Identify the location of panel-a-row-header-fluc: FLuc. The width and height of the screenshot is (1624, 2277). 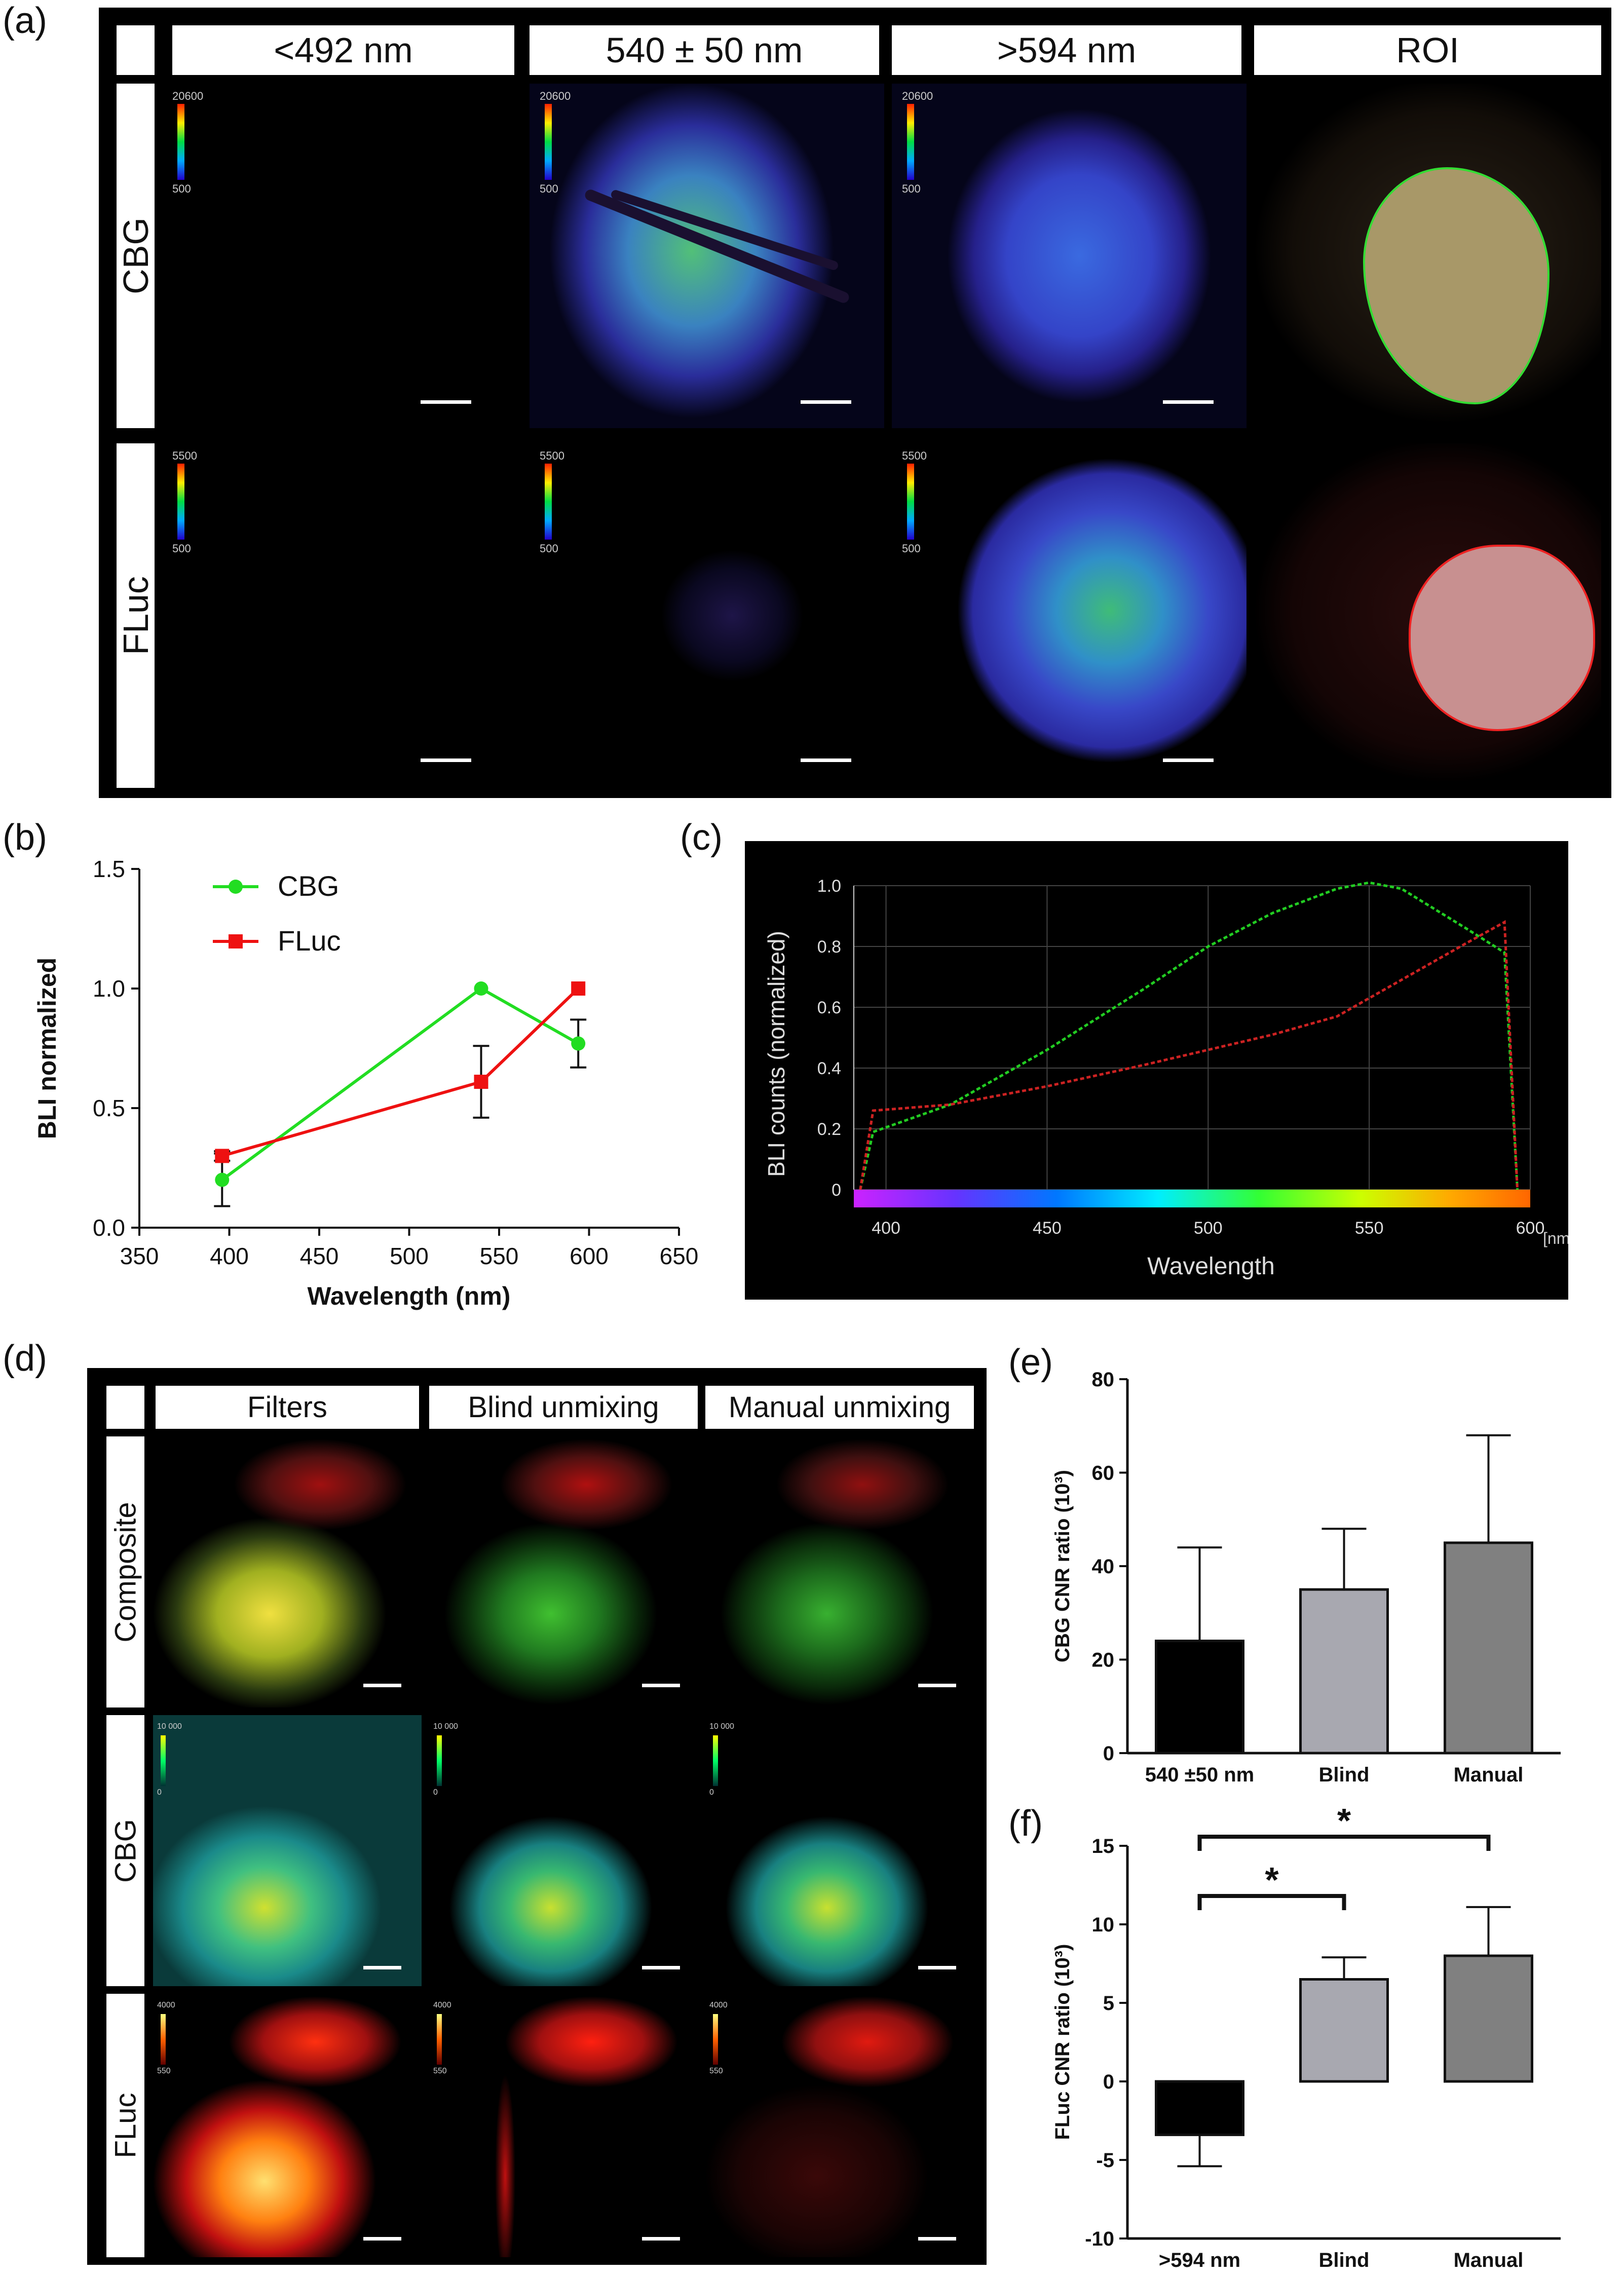
(136, 615).